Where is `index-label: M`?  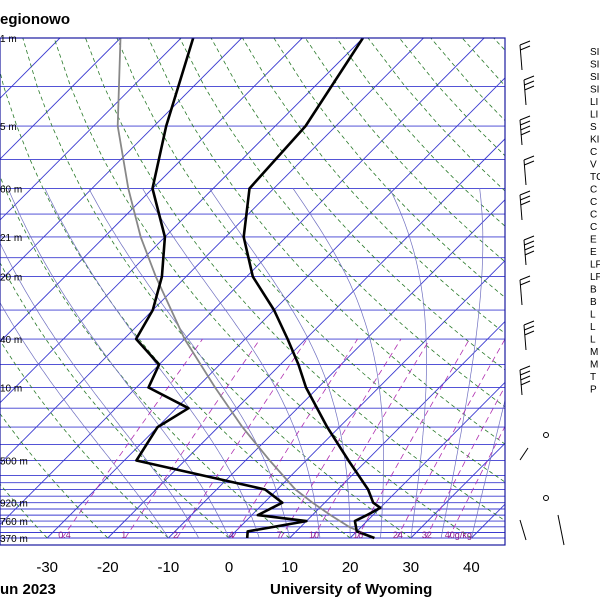 index-label: M is located at coordinates (594, 365).